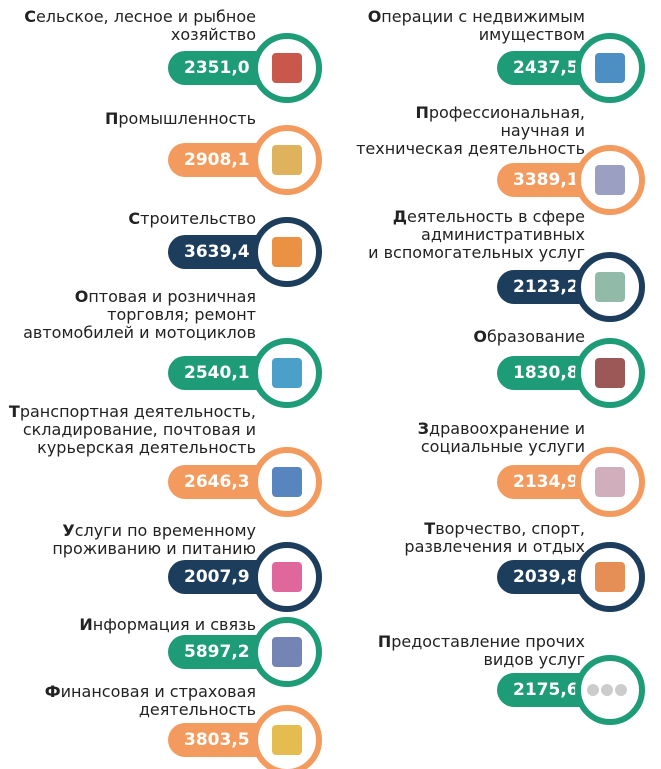 The width and height of the screenshot is (661, 769). Describe the element at coordinates (542, 130) in the screenshot. I see `label-line: научная и` at that location.